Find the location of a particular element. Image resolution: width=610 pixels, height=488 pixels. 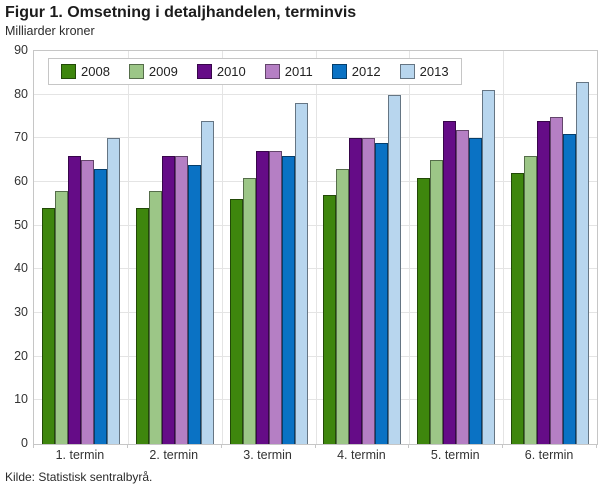

y-tick-label-20: 20 is located at coordinates (21, 355).